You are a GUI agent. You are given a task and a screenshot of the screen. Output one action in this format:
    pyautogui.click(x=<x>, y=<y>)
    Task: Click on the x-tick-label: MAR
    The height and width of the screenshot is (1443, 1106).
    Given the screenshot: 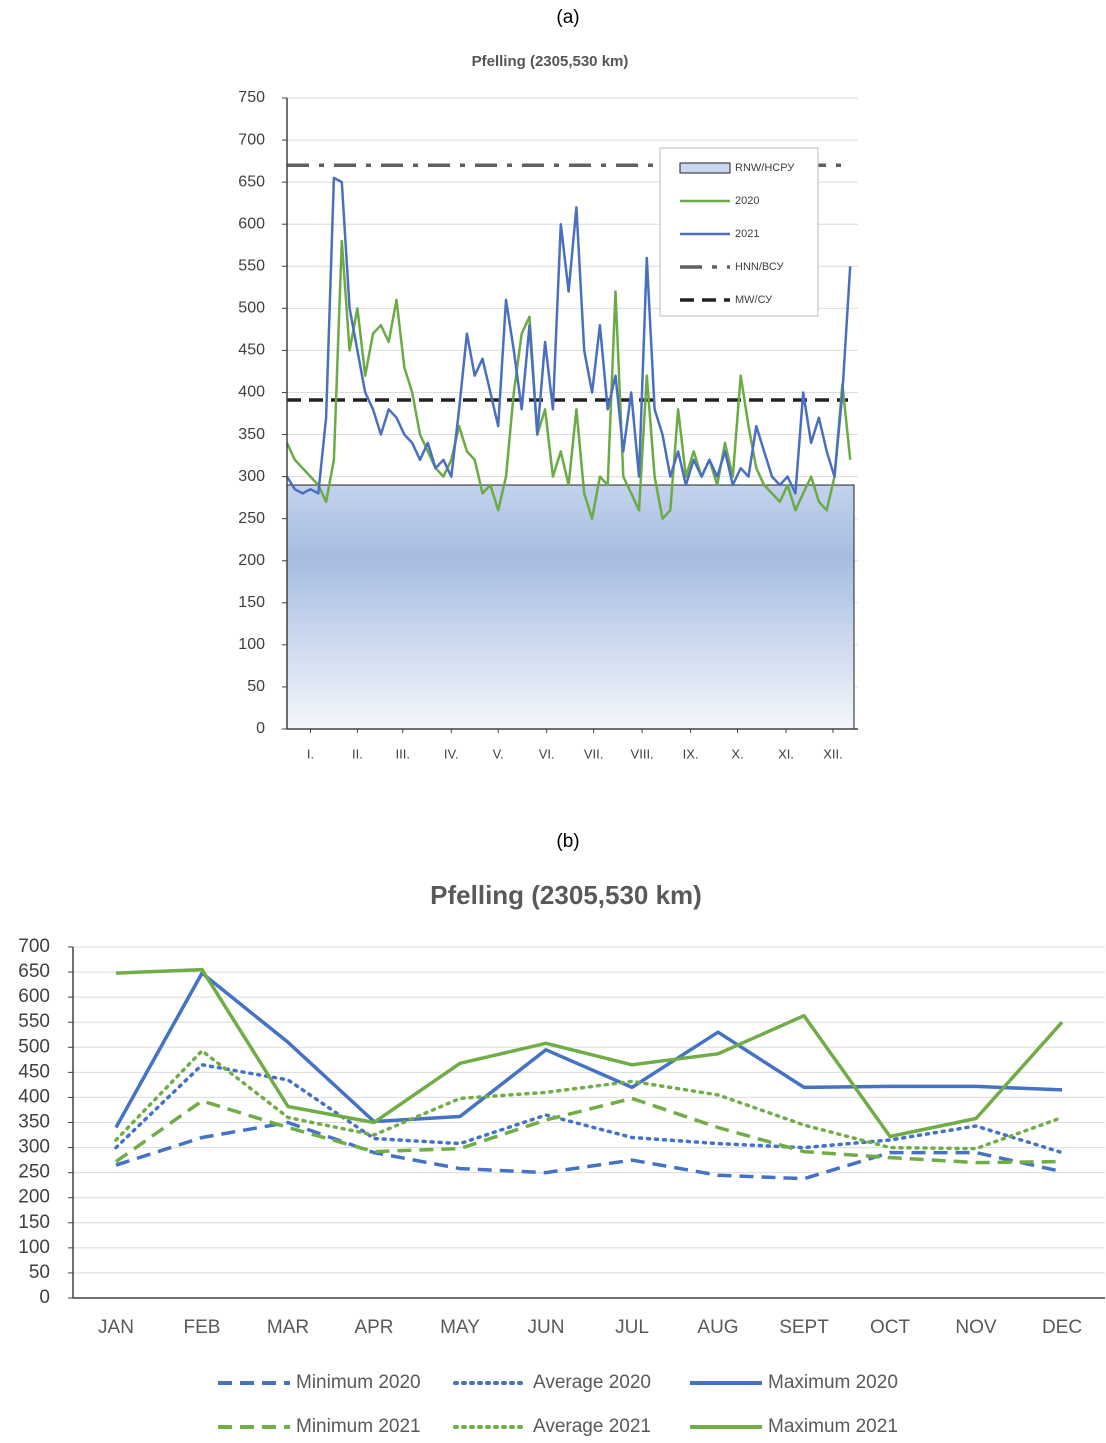 What is the action you would take?
    pyautogui.click(x=288, y=1327)
    